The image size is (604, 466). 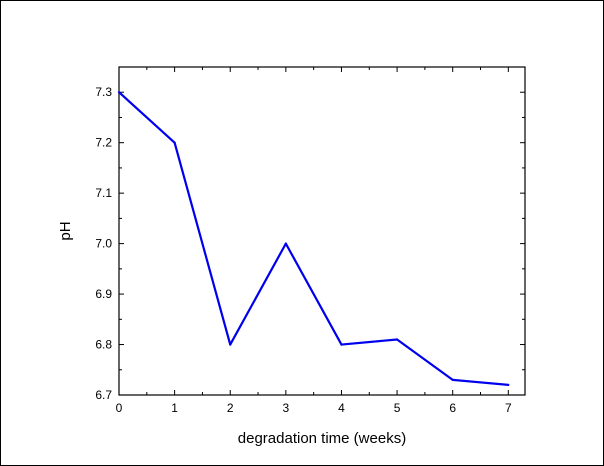 What do you see at coordinates (119, 408) in the screenshot?
I see `x-tick-label: 0` at bounding box center [119, 408].